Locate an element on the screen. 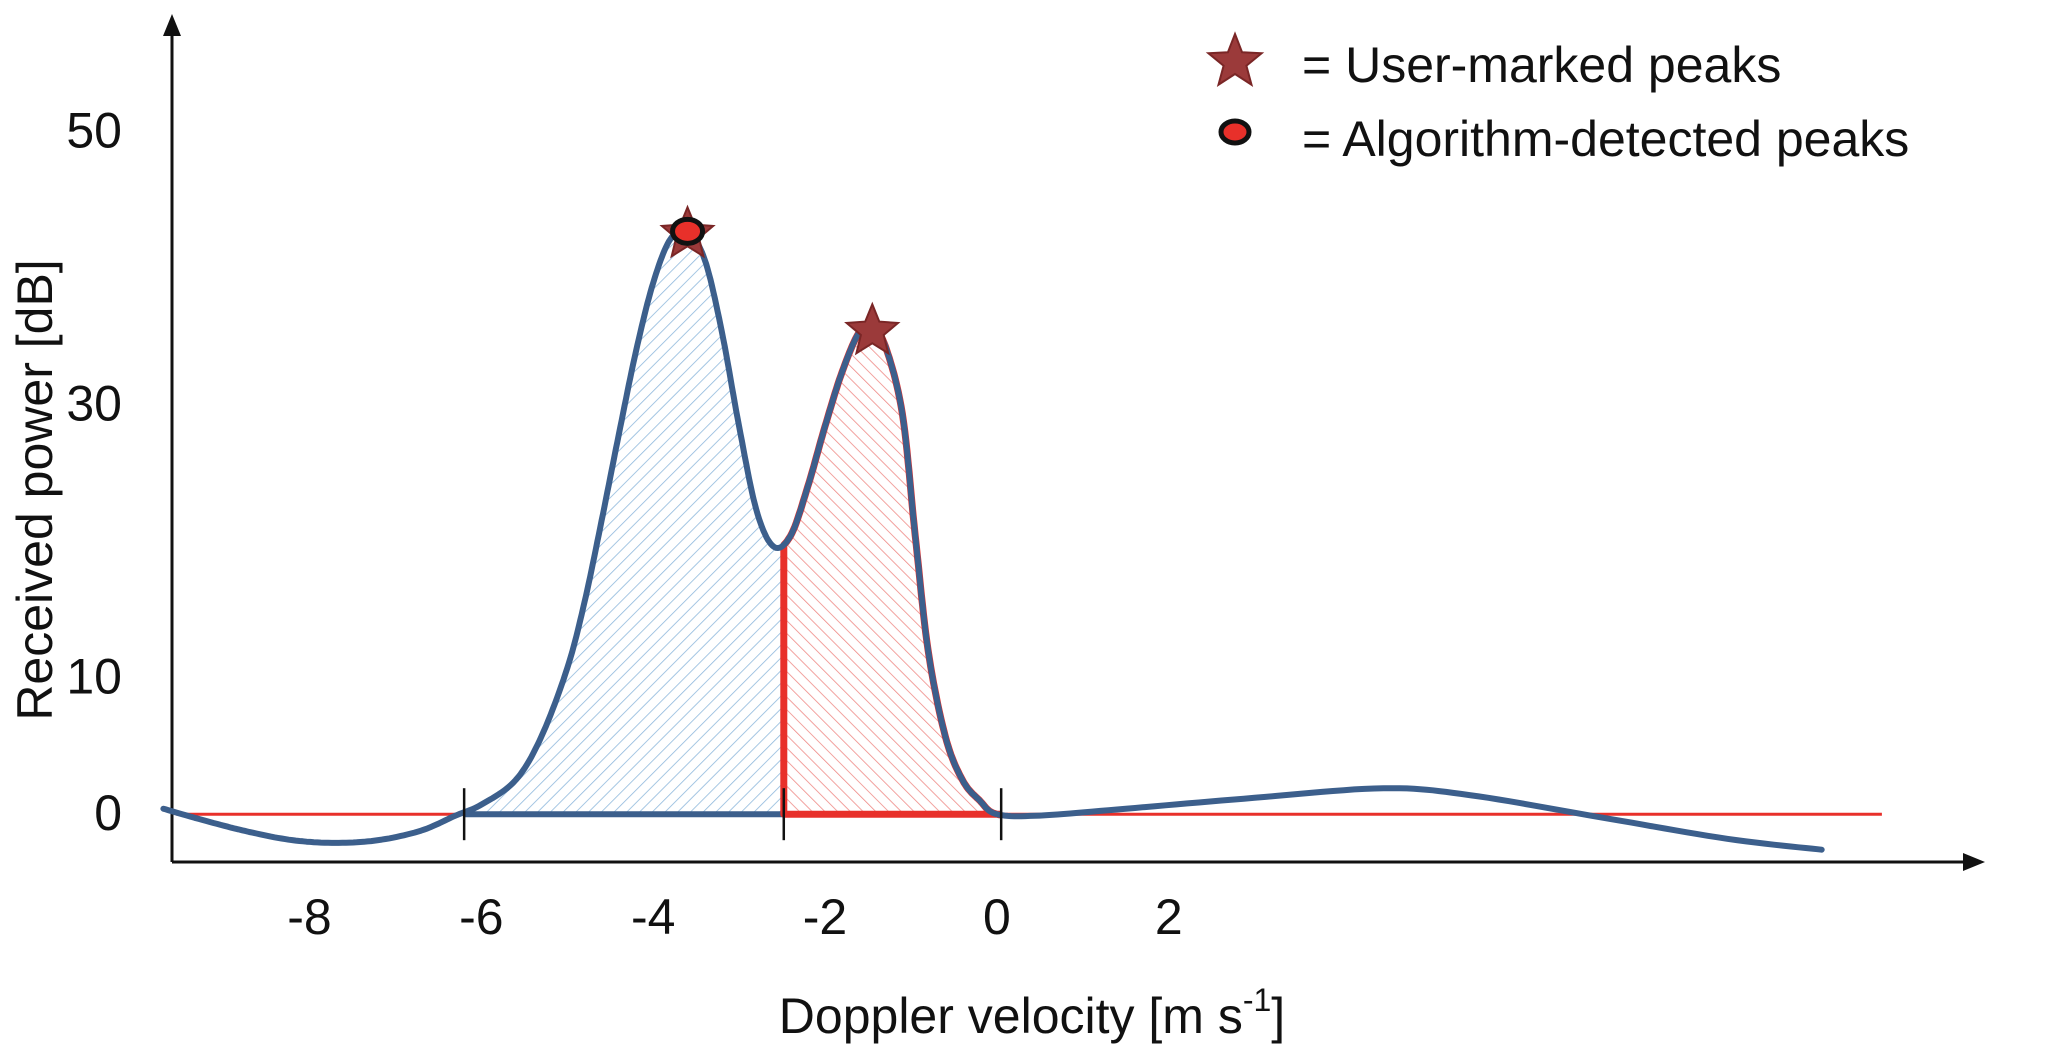  x-axis-arrowhead is located at coordinates (1974, 862).